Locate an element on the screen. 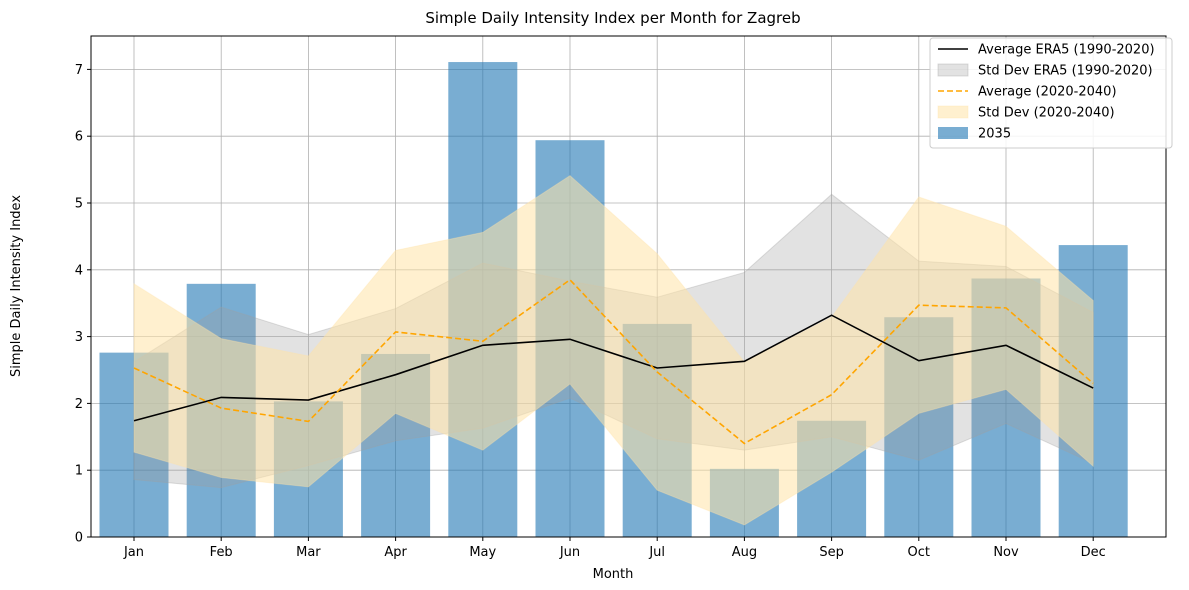 The image size is (1189, 590). legend-label: Std Dev ERA5 (1990-2020) is located at coordinates (1065, 71).